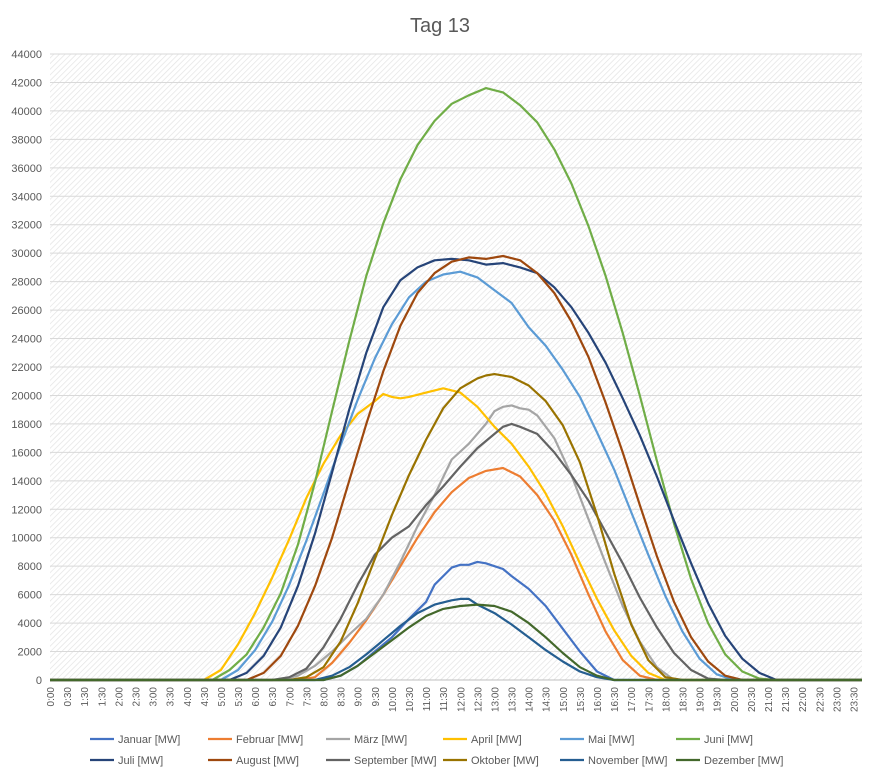  What do you see at coordinates (393, 699) in the screenshot?
I see `x-tick-label: 10:00` at bounding box center [393, 699].